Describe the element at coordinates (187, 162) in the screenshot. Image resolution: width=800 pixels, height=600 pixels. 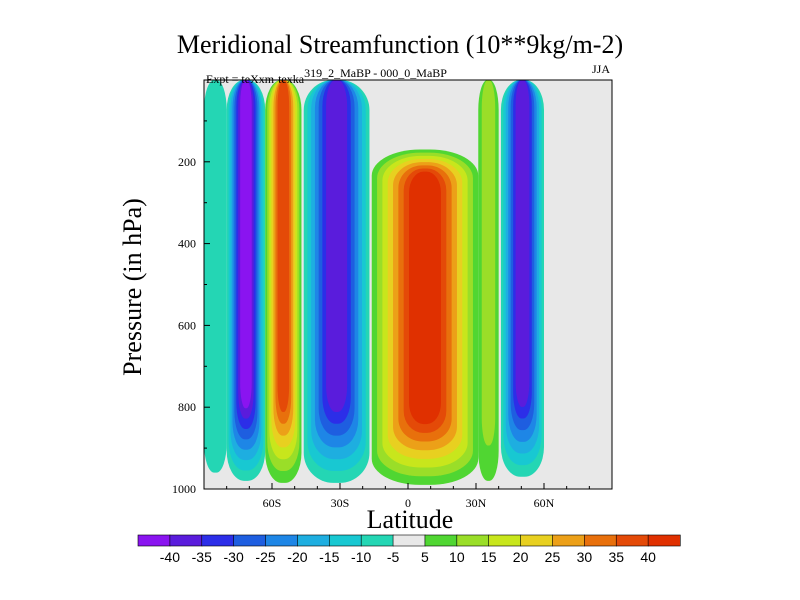
I see `y-tick-label: 200` at that location.